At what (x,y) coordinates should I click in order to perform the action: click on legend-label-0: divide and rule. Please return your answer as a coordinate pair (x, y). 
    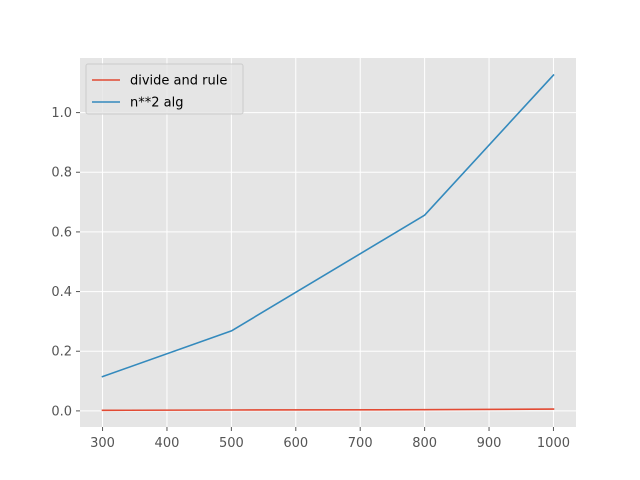
    Looking at the image, I should click on (178, 81).